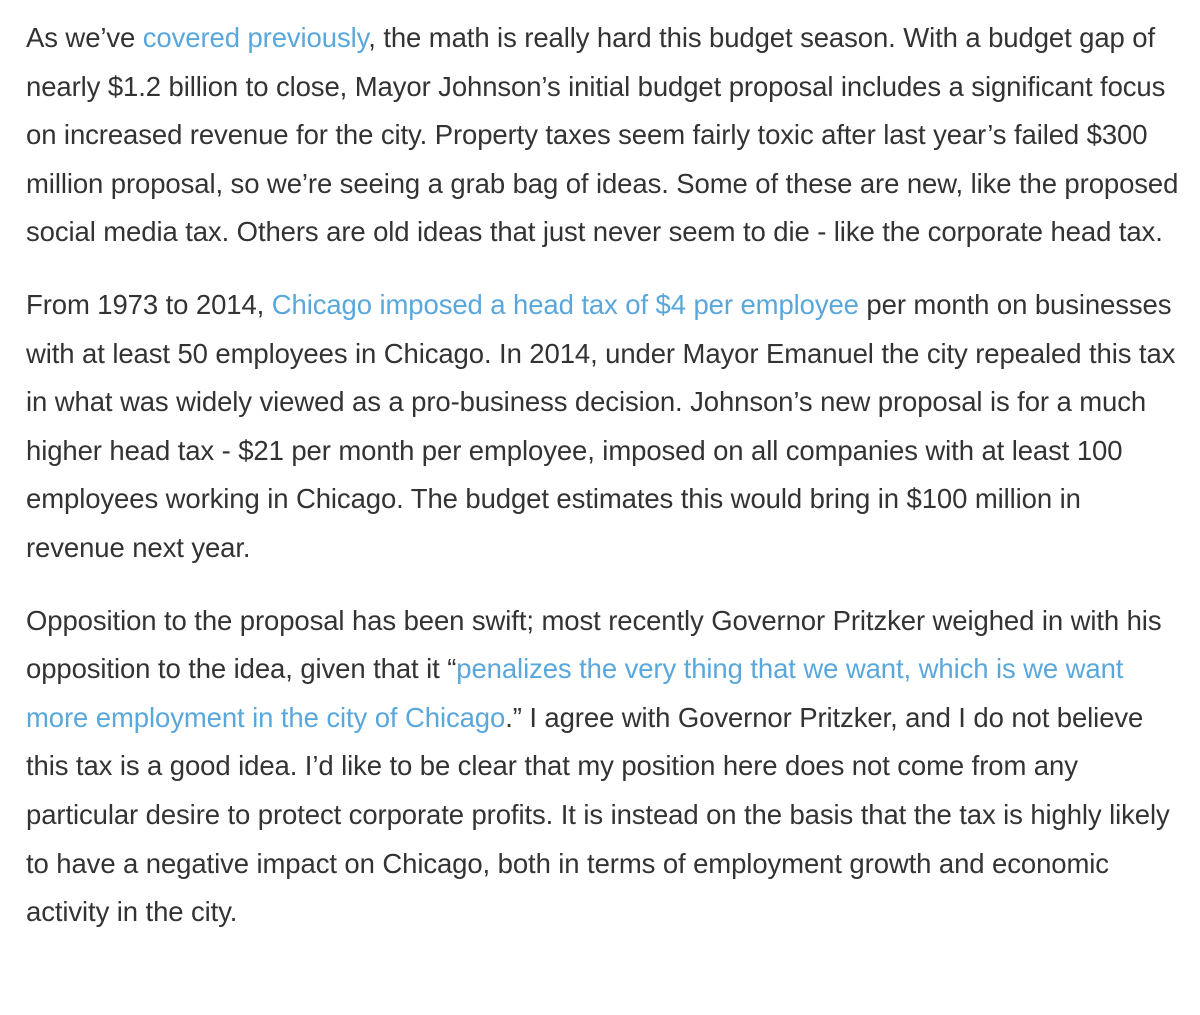 This screenshot has height=1015, width=1200. What do you see at coordinates (149, 304) in the screenshot?
I see `text-span: From 1973 to 2014,` at bounding box center [149, 304].